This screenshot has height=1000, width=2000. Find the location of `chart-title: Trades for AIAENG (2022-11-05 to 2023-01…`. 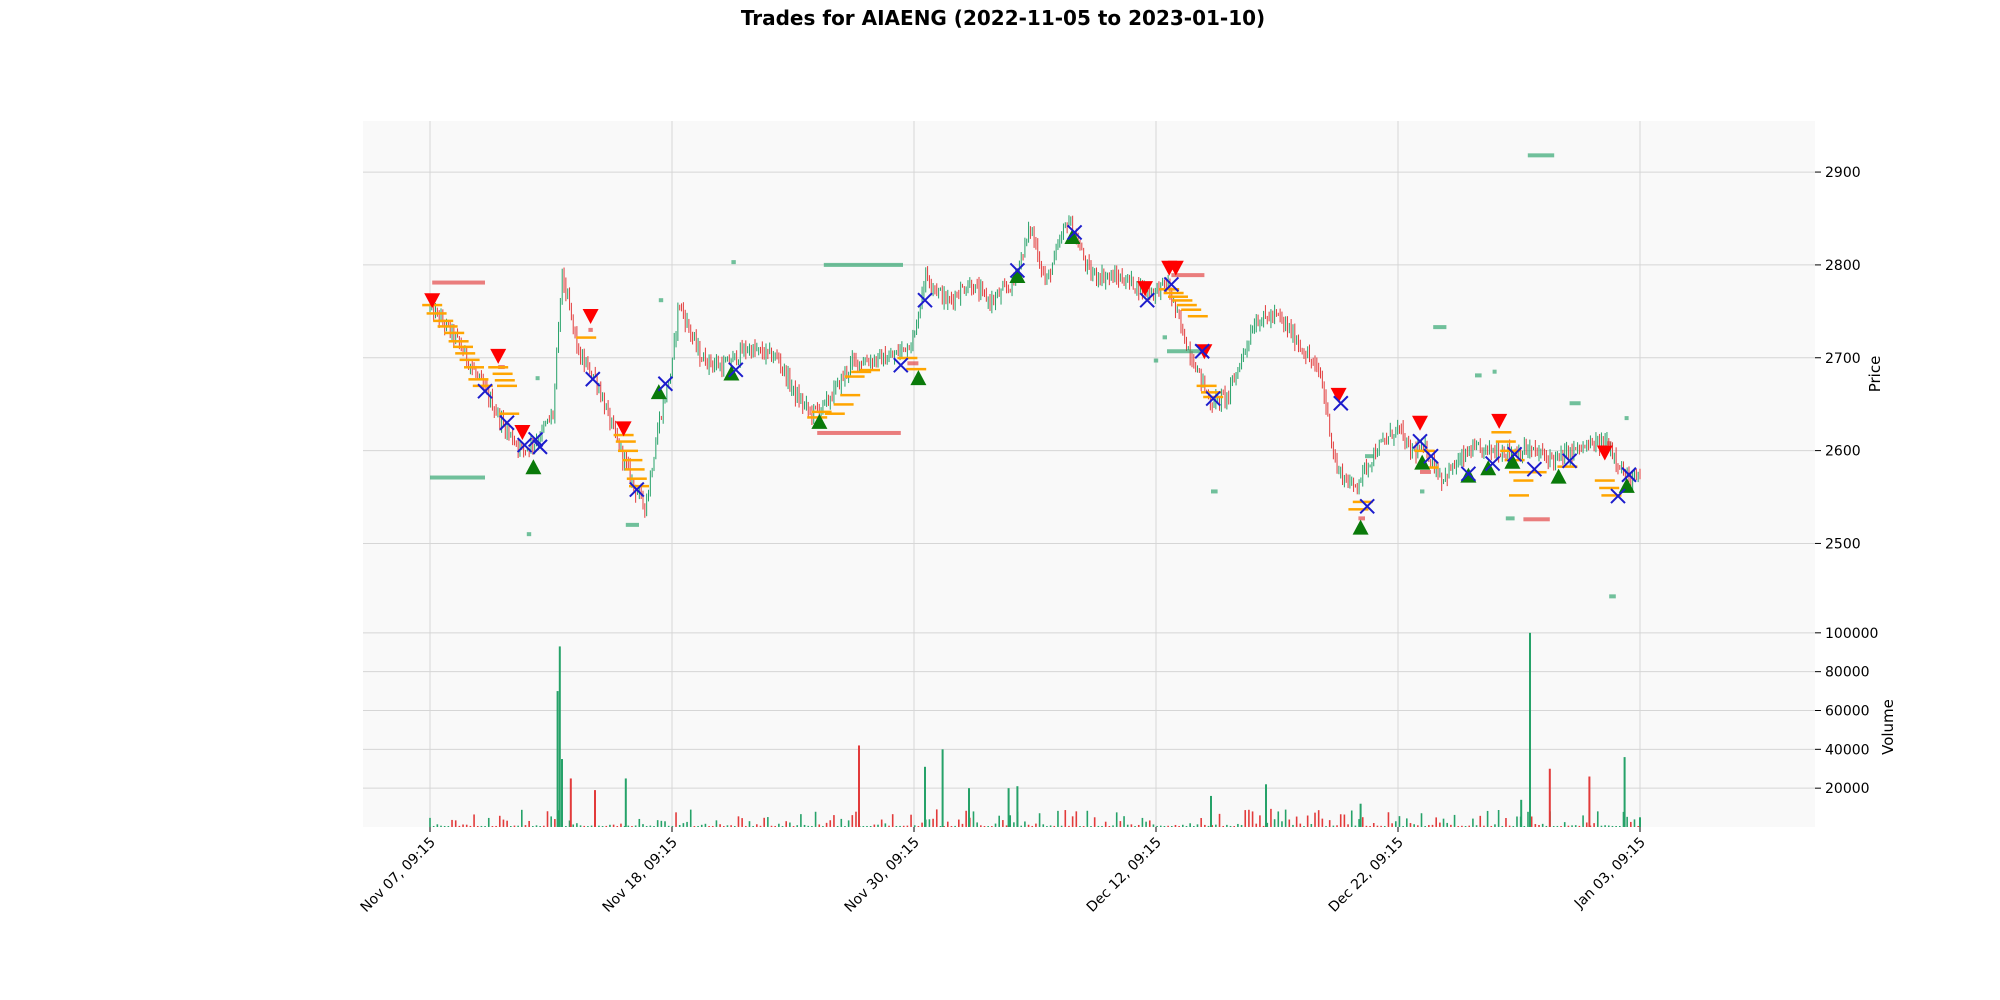

chart-title: Trades for AIAENG (2022-11-05 to 2023-01… is located at coordinates (1003, 18).